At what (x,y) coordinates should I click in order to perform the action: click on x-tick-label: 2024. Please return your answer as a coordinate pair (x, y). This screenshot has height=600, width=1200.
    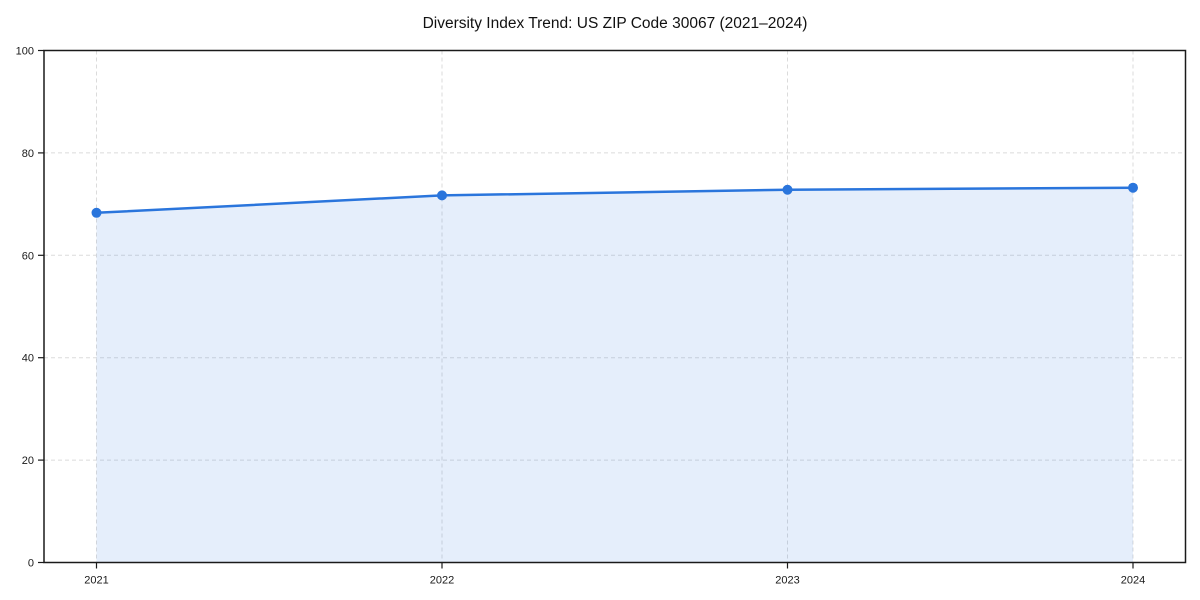
    Looking at the image, I should click on (1133, 581).